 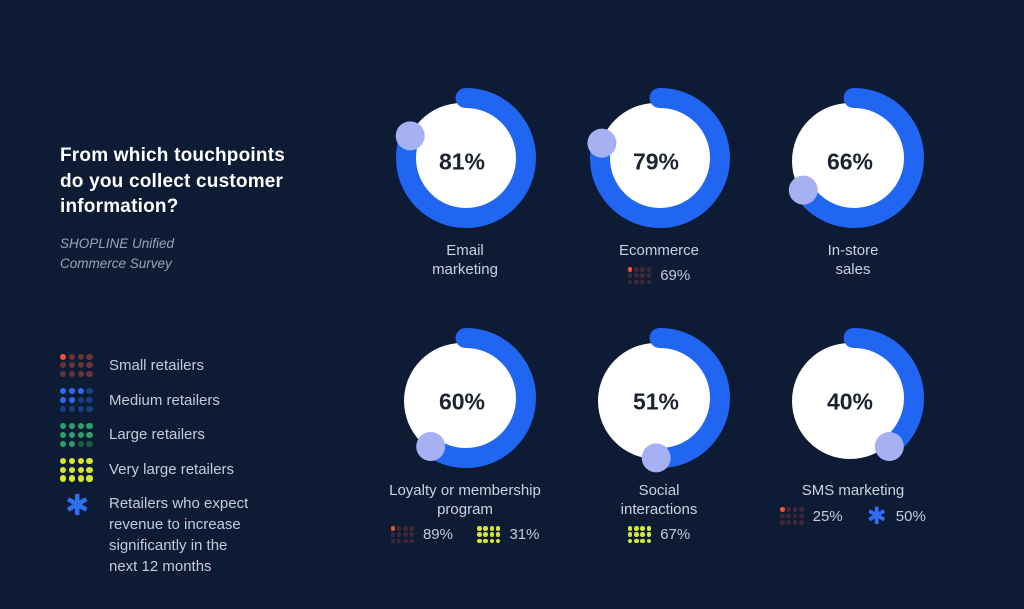 What do you see at coordinates (462, 161) in the screenshot?
I see `donut-percent-value: 81%` at bounding box center [462, 161].